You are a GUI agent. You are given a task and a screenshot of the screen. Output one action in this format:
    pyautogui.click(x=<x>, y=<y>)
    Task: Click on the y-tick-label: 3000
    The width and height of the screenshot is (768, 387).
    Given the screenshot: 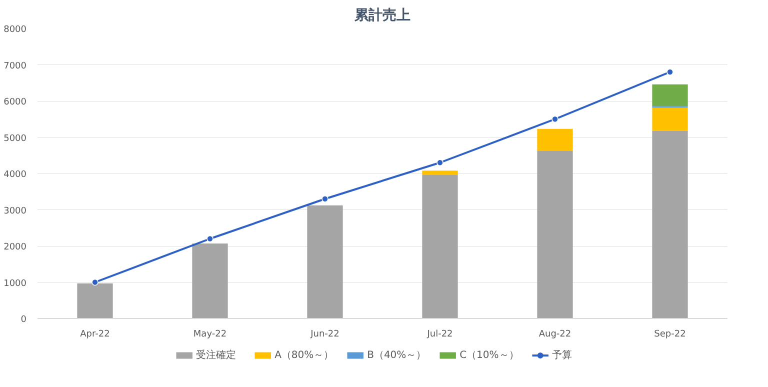 What is the action you would take?
    pyautogui.click(x=15, y=211)
    